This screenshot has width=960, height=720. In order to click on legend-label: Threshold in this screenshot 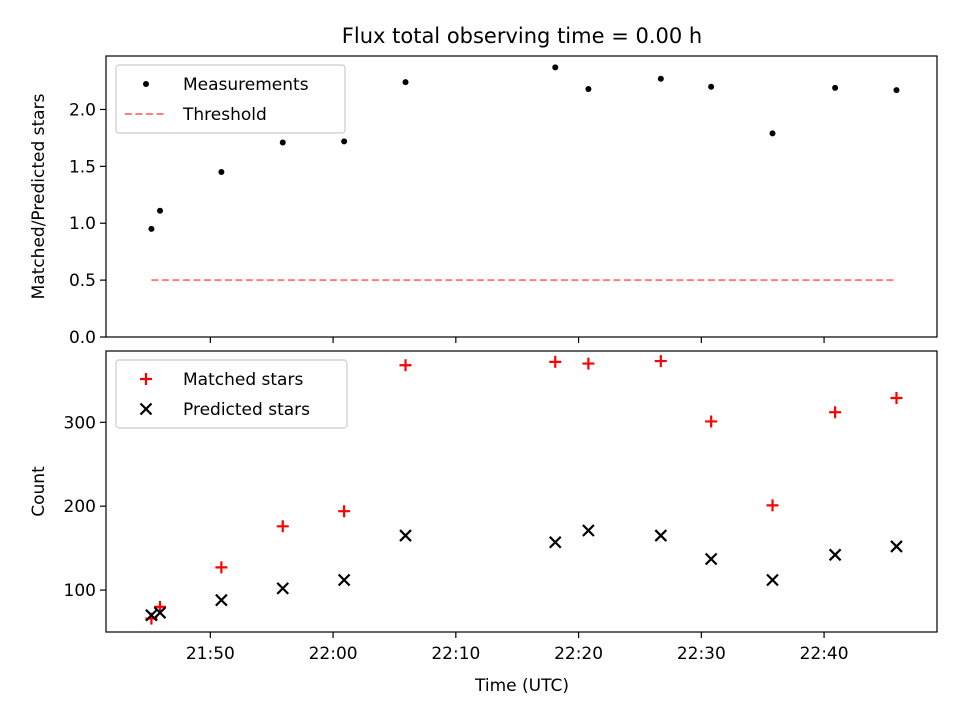, I will do `click(224, 115)`.